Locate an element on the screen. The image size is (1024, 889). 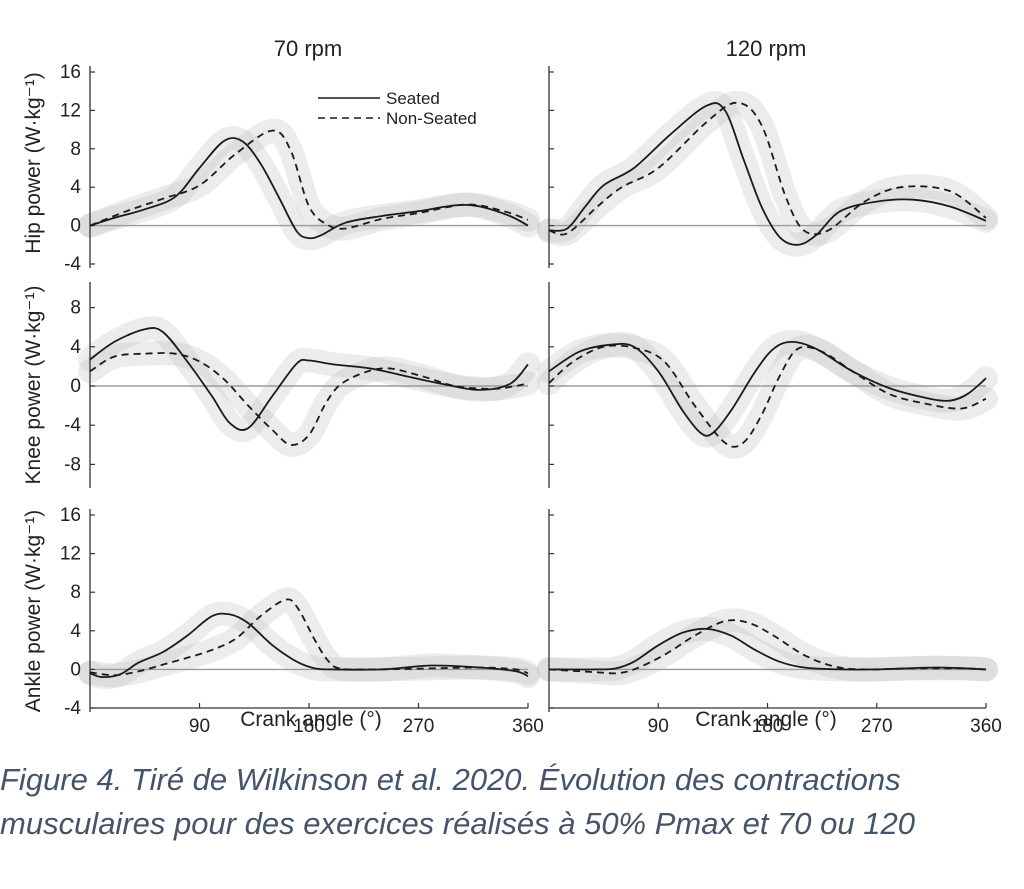
ylabel-hip: Hip power (W·kg⁻¹) is located at coordinates (33, 162).